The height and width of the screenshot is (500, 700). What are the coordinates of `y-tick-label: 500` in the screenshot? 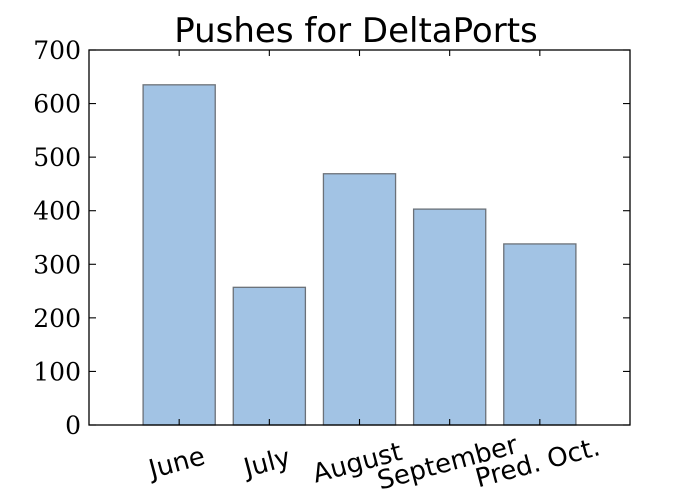 It's located at (57, 157).